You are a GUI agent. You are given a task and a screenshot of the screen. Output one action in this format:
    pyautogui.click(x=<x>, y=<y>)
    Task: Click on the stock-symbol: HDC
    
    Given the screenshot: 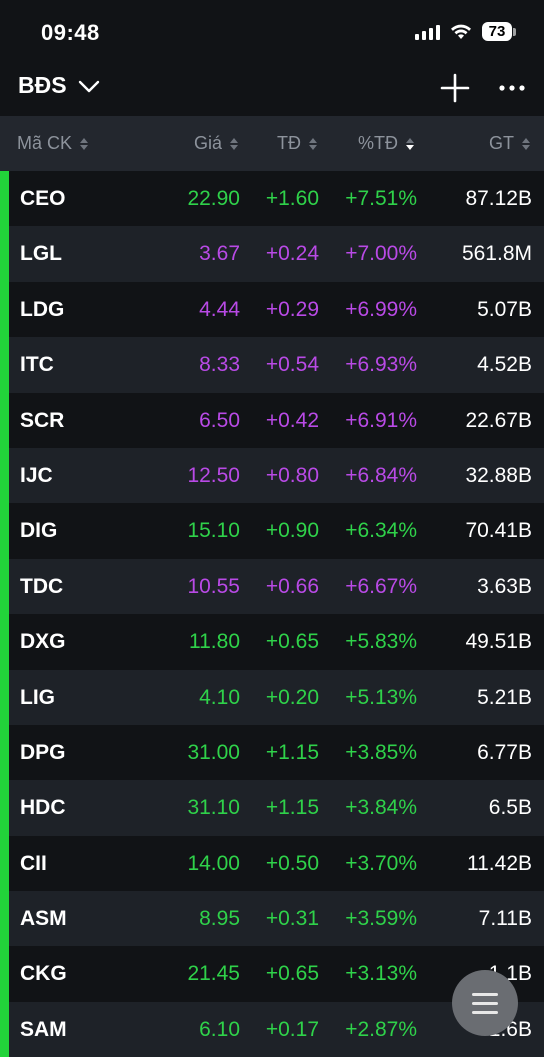 What is the action you would take?
    pyautogui.click(x=43, y=808)
    